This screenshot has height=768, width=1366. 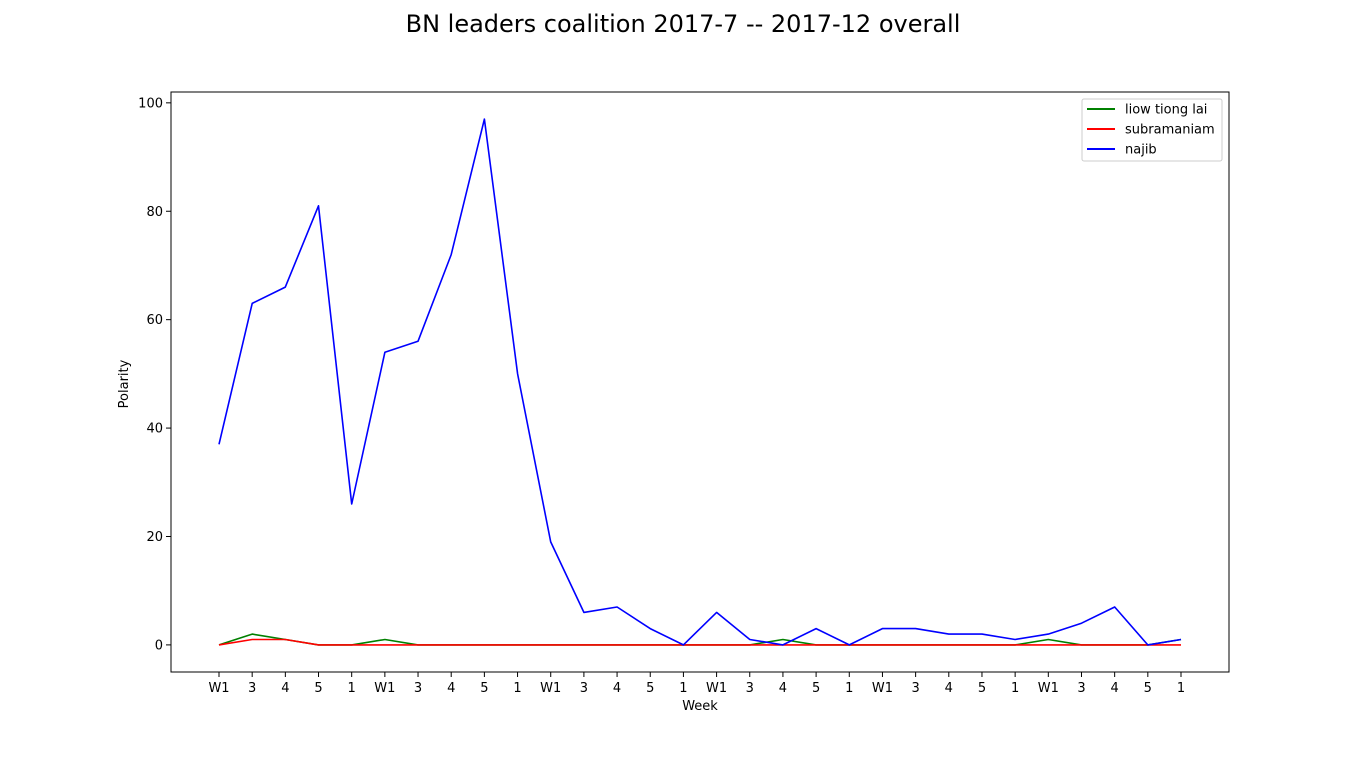 I want to click on y-tick-label: 0, so click(x=159, y=645).